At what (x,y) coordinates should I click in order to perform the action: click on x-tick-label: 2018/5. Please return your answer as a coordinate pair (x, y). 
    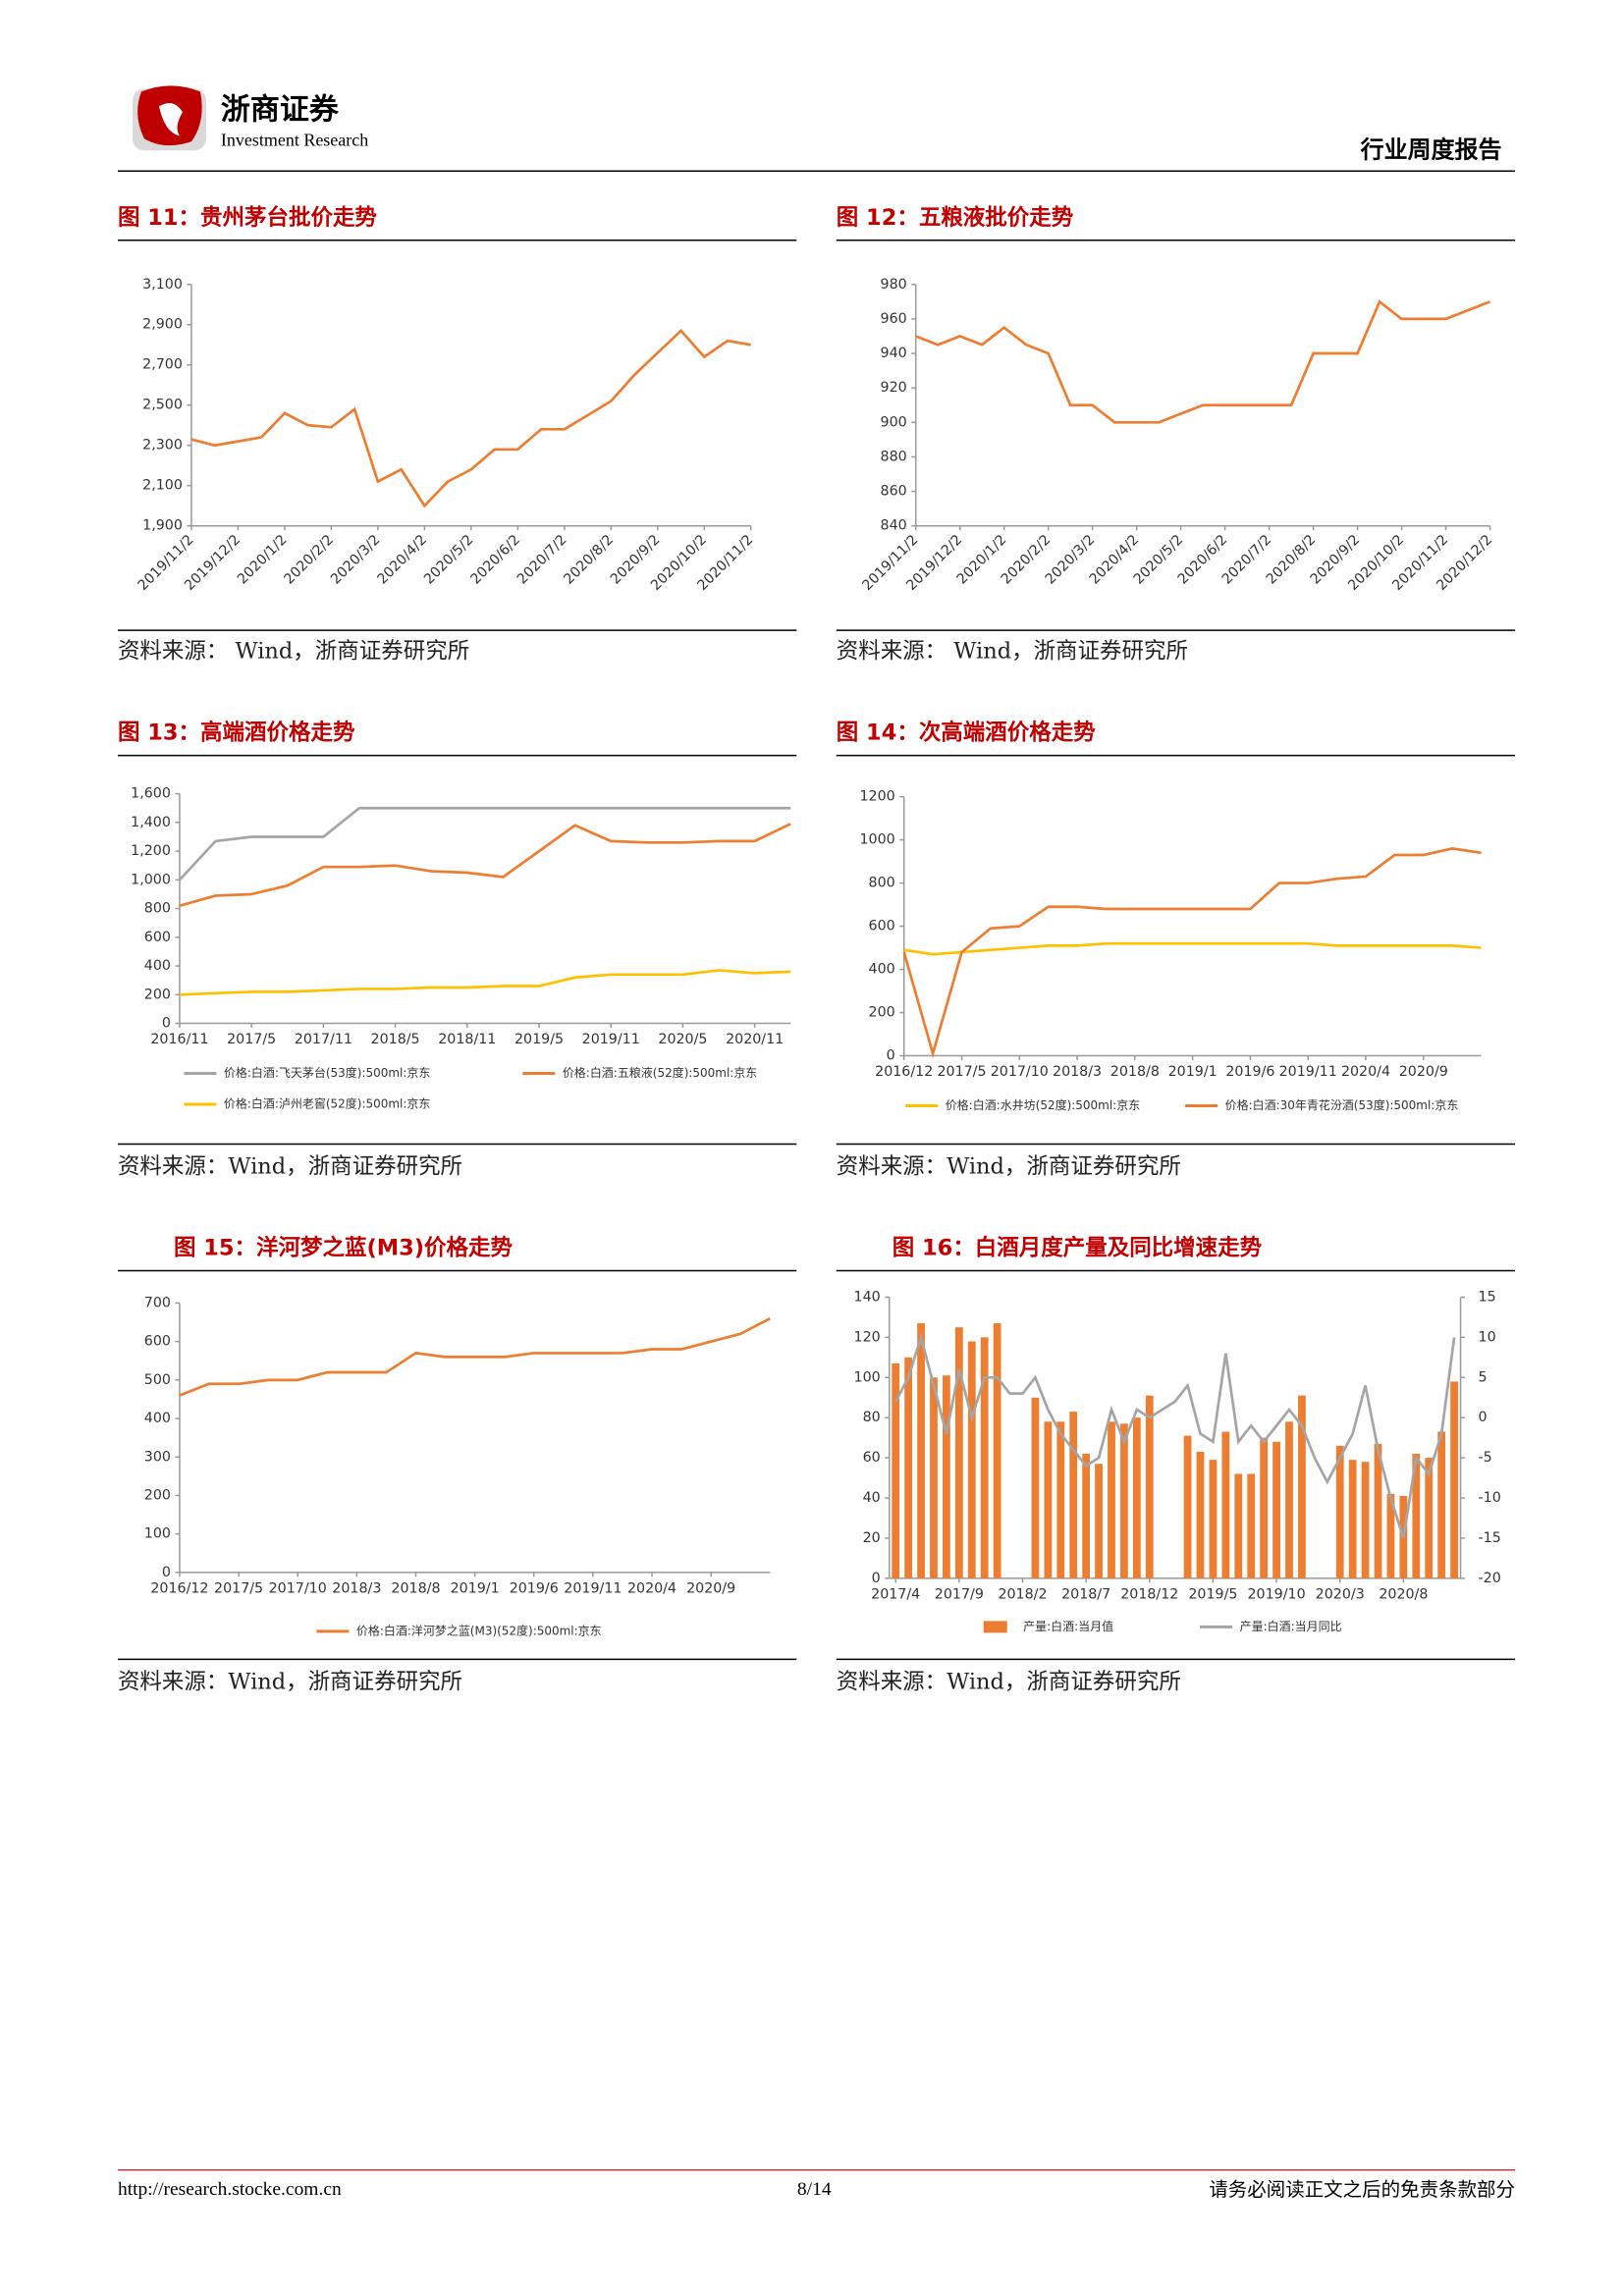
    Looking at the image, I should click on (395, 1040).